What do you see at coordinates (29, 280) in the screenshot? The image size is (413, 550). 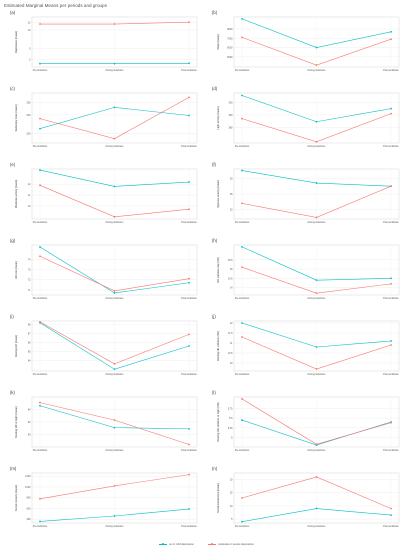 I see `y-tick-label: 72` at bounding box center [29, 280].